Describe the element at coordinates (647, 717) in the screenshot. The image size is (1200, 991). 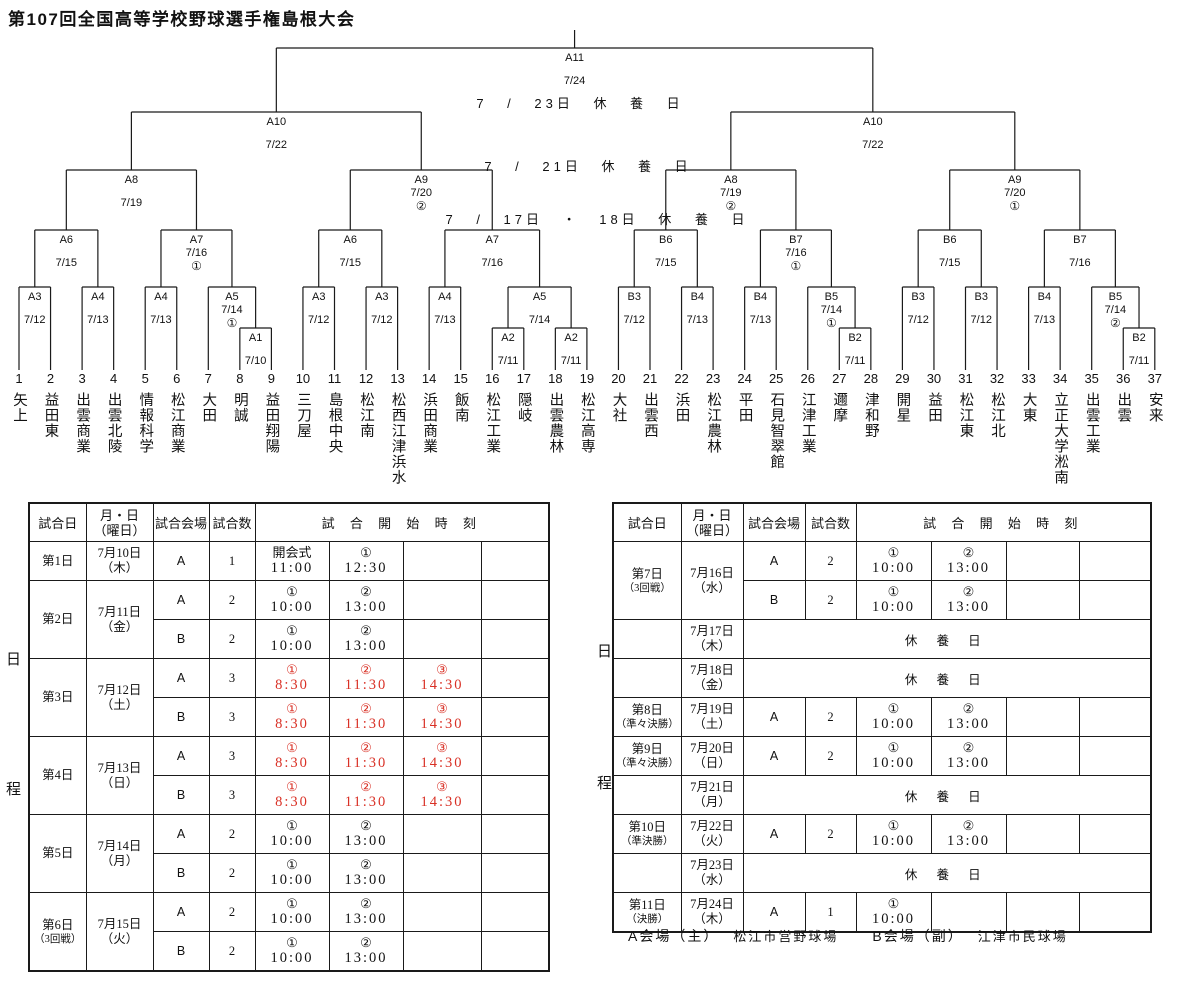
I see `day-cell: 第8日 （準々決勝）` at that location.